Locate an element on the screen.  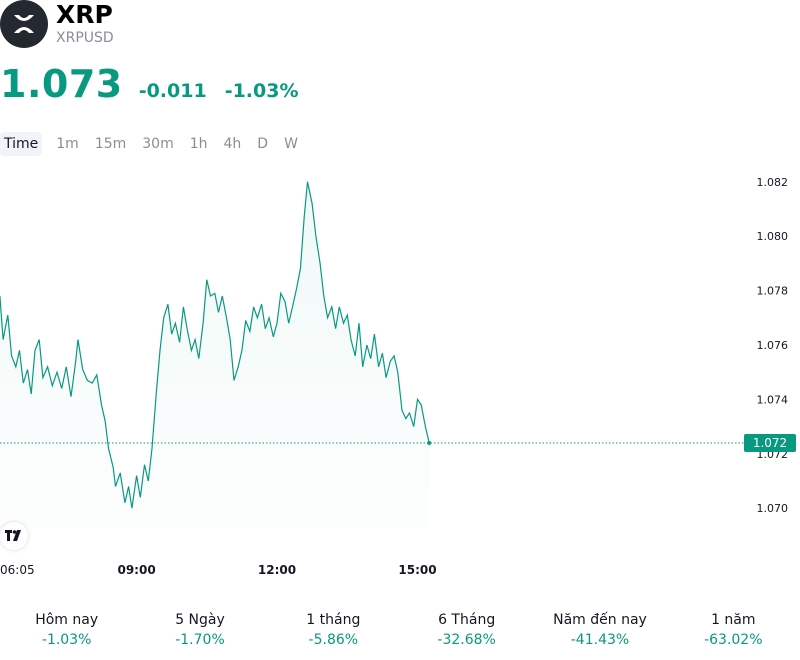
period-1-month: 1 tháng -5.86% is located at coordinates (333, 630).